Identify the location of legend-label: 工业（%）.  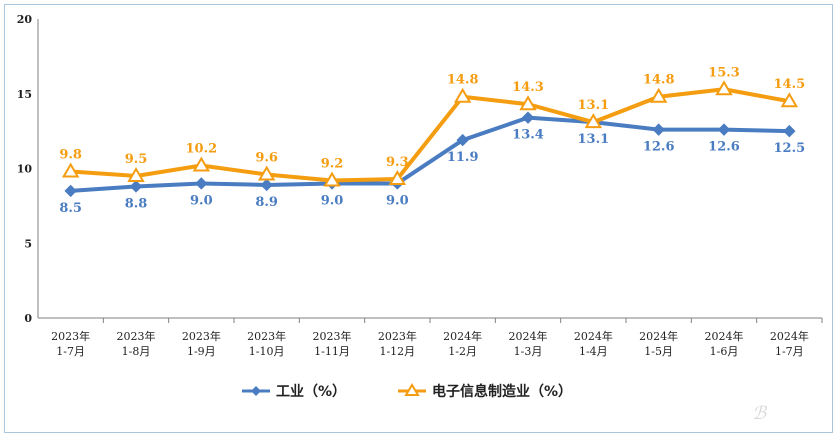
(311, 392).